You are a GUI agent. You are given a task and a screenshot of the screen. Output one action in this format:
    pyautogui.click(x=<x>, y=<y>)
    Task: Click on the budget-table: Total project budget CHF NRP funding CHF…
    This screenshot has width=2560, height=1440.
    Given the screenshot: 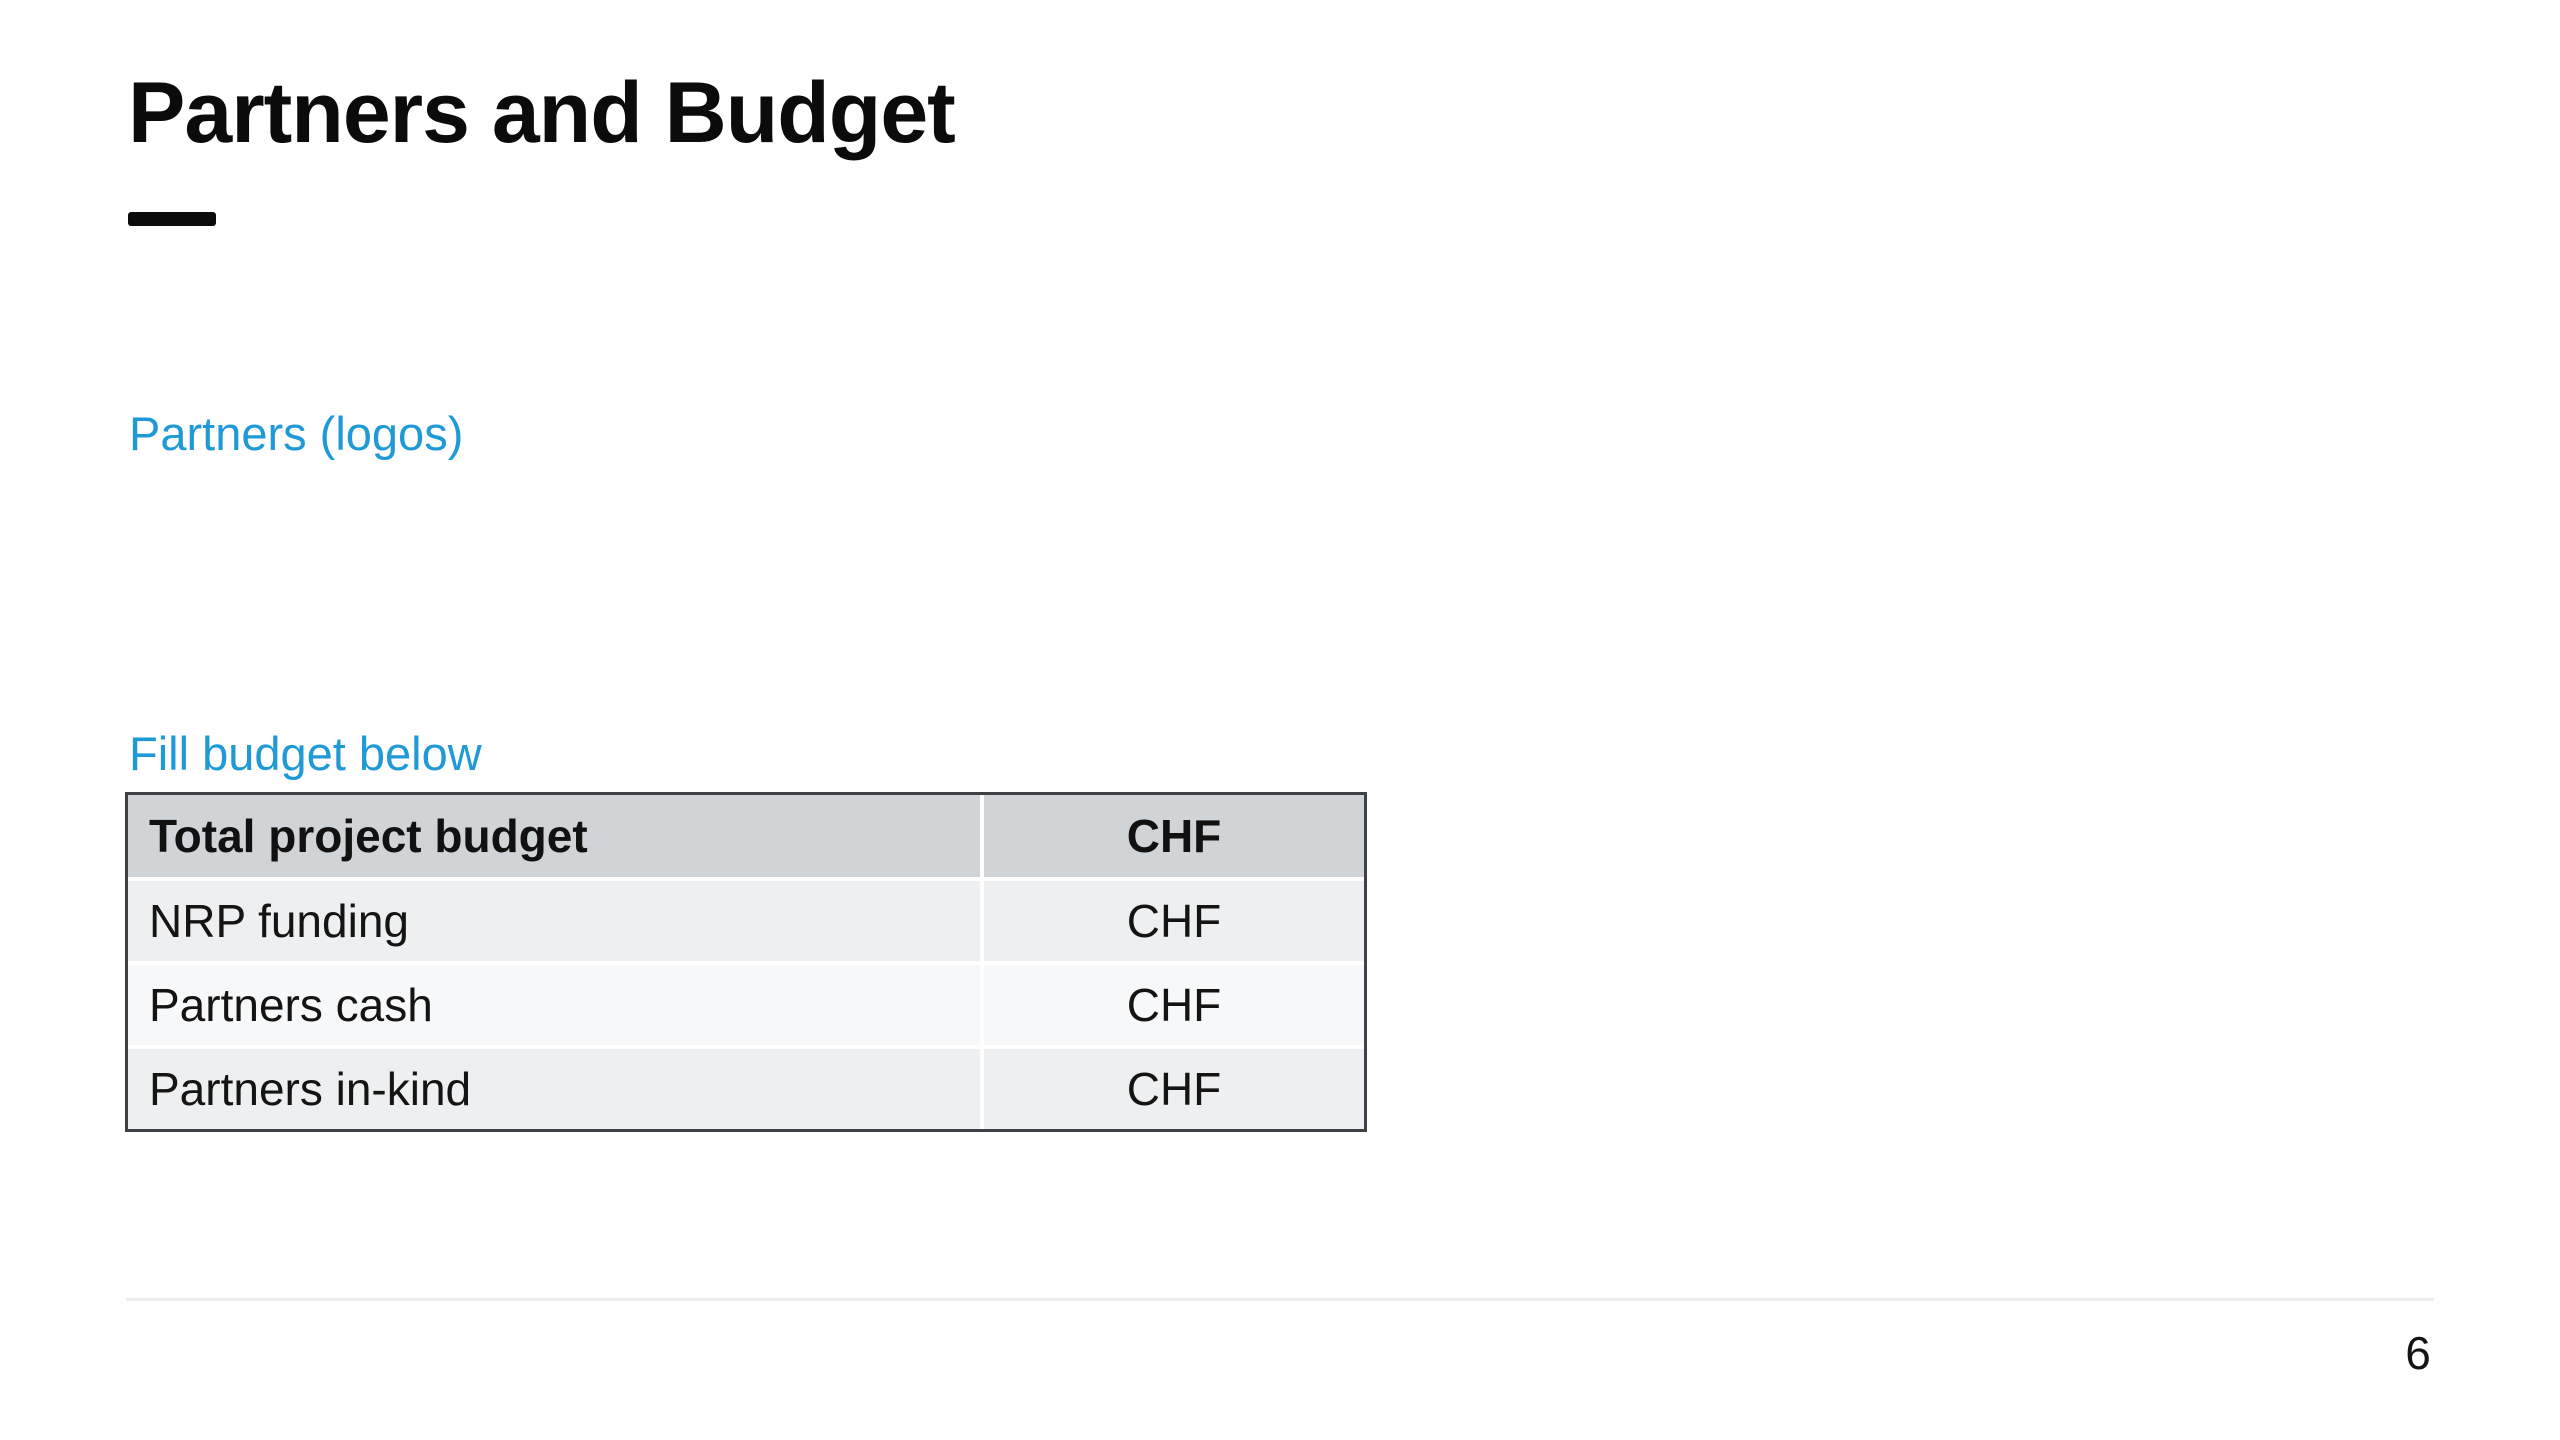 What is the action you would take?
    pyautogui.click(x=746, y=962)
    